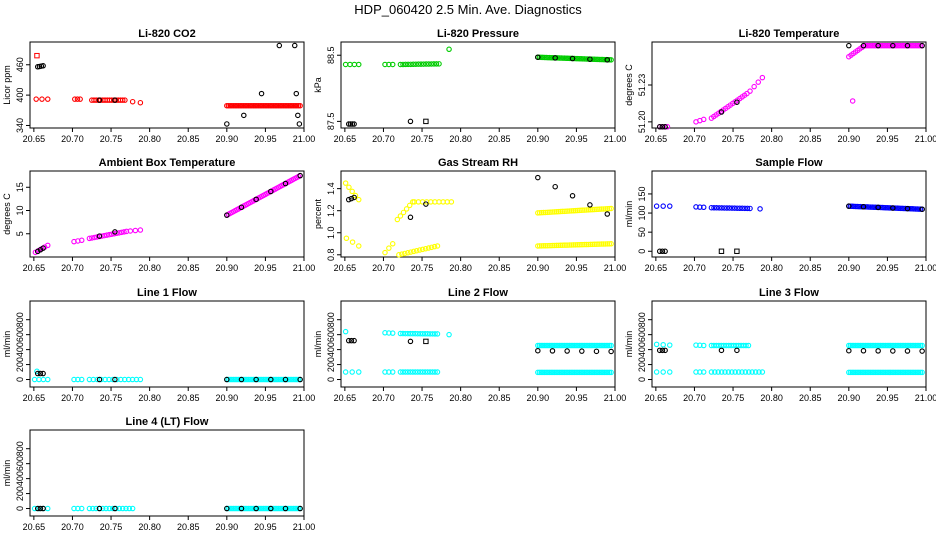 The width and height of the screenshot is (936, 540). Describe the element at coordinates (331, 379) in the screenshot. I see `y-tick-label: 0` at that location.